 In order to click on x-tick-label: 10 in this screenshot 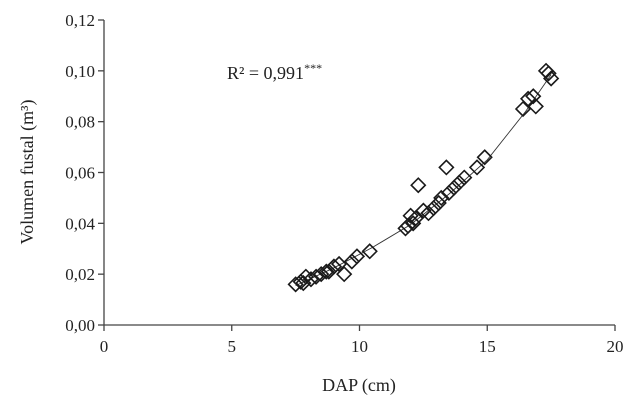, I will do `click(359, 346)`.